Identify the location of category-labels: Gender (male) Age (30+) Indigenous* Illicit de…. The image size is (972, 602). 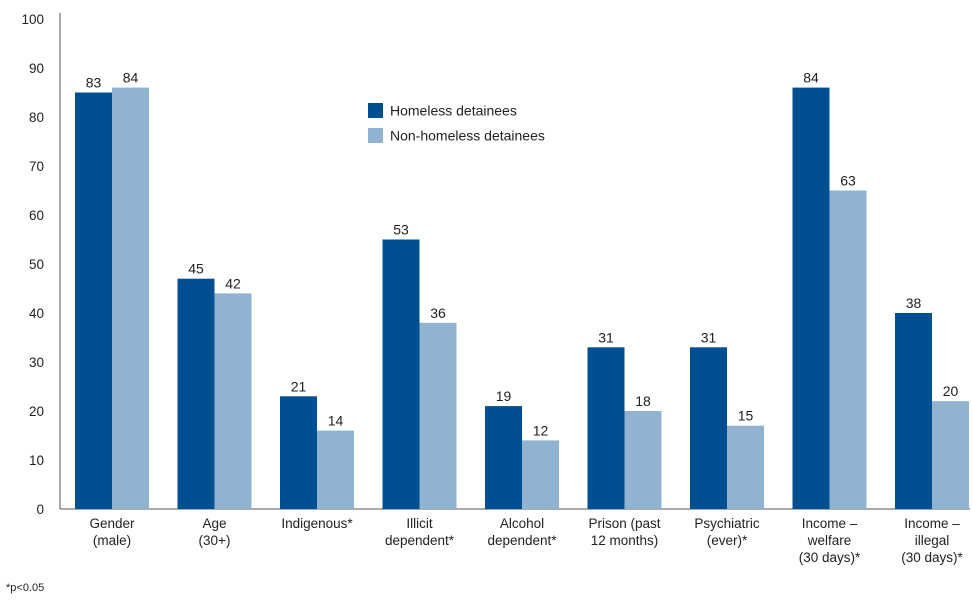
(526, 540).